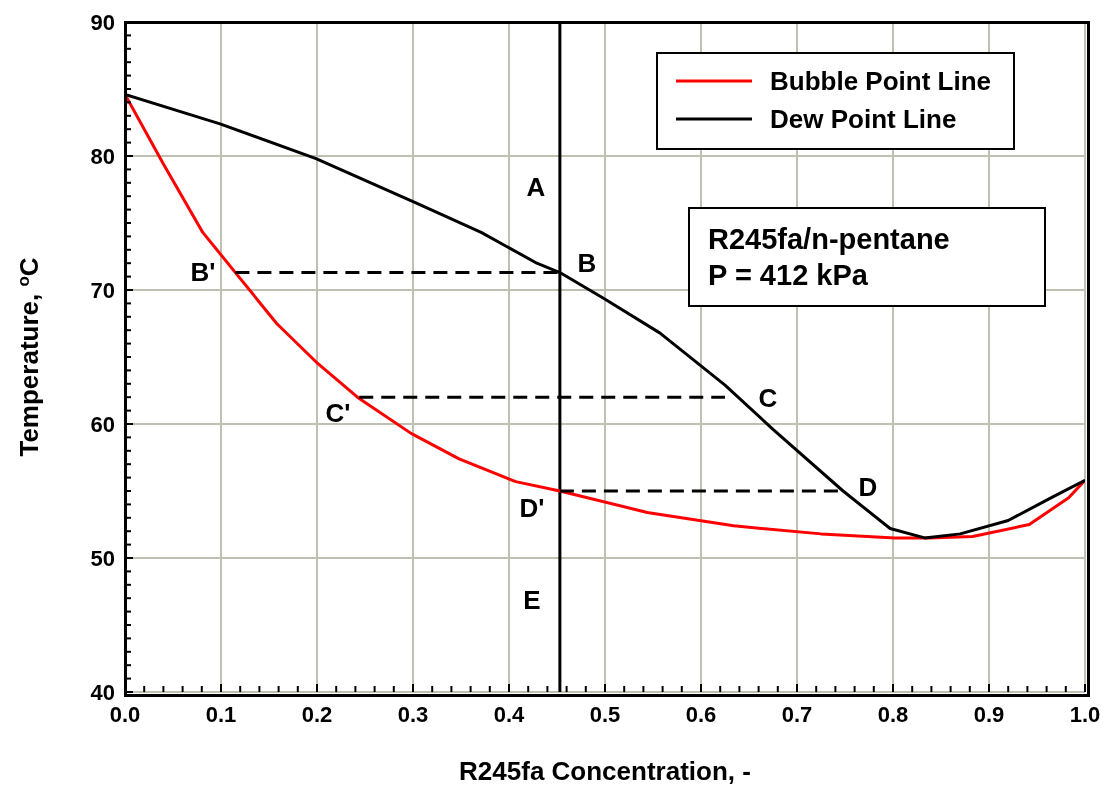 The height and width of the screenshot is (812, 1115). What do you see at coordinates (797, 714) in the screenshot?
I see `x-tick-label: 0.7` at bounding box center [797, 714].